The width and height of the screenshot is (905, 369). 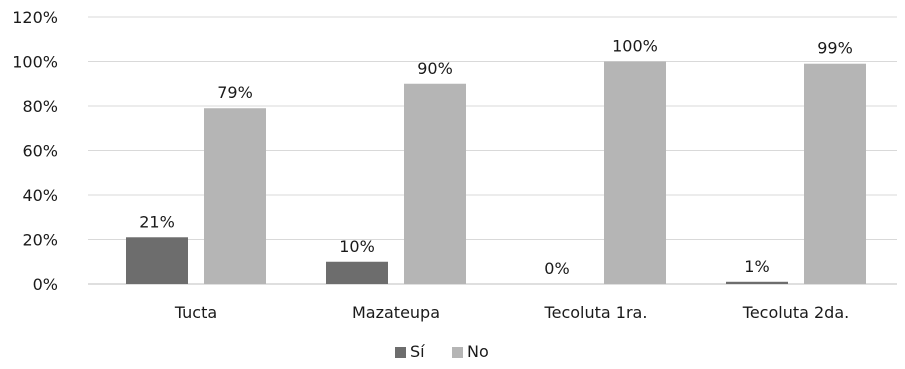 What do you see at coordinates (435, 68) in the screenshot?
I see `data-label: 90%` at bounding box center [435, 68].